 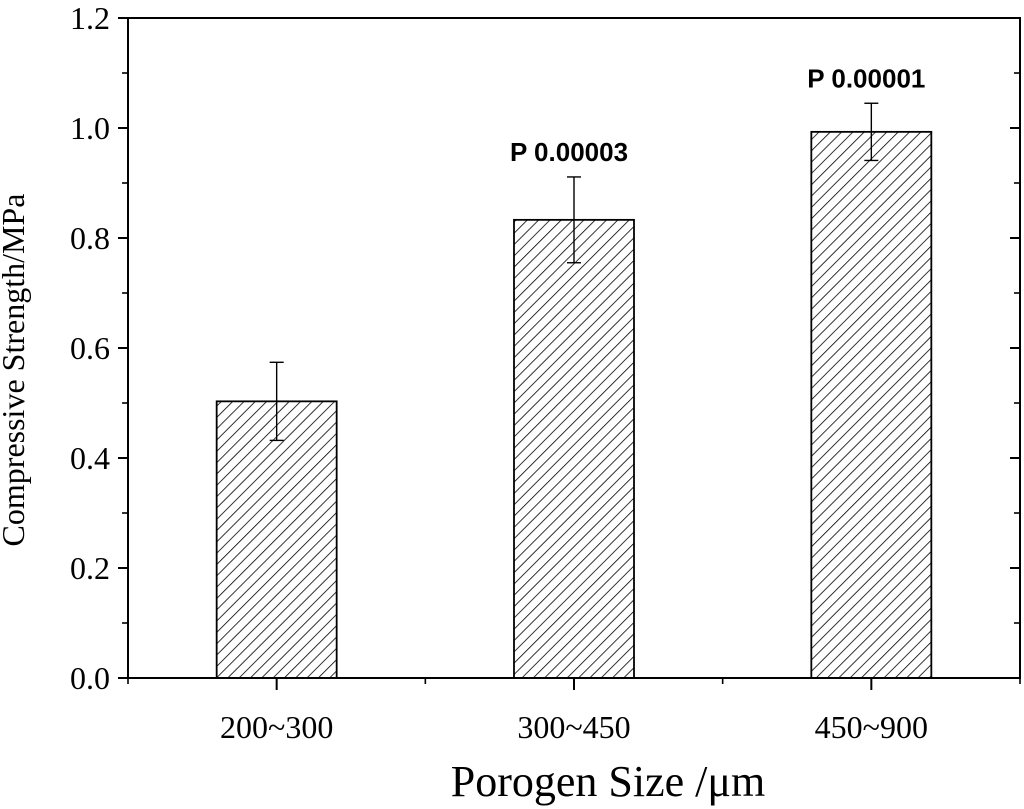 I want to click on x-axis: 200~300 300~450 450~900, so click(x=574, y=711).